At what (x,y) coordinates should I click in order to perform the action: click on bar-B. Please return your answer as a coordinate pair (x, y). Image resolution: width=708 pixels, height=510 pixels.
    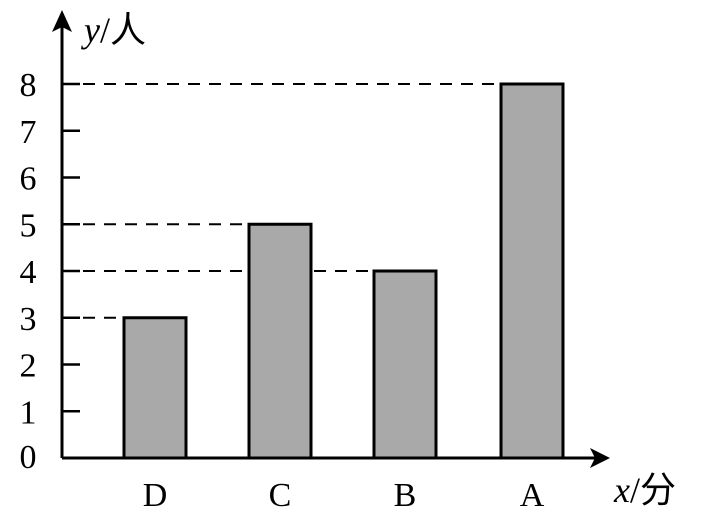
    Looking at the image, I should click on (405, 364).